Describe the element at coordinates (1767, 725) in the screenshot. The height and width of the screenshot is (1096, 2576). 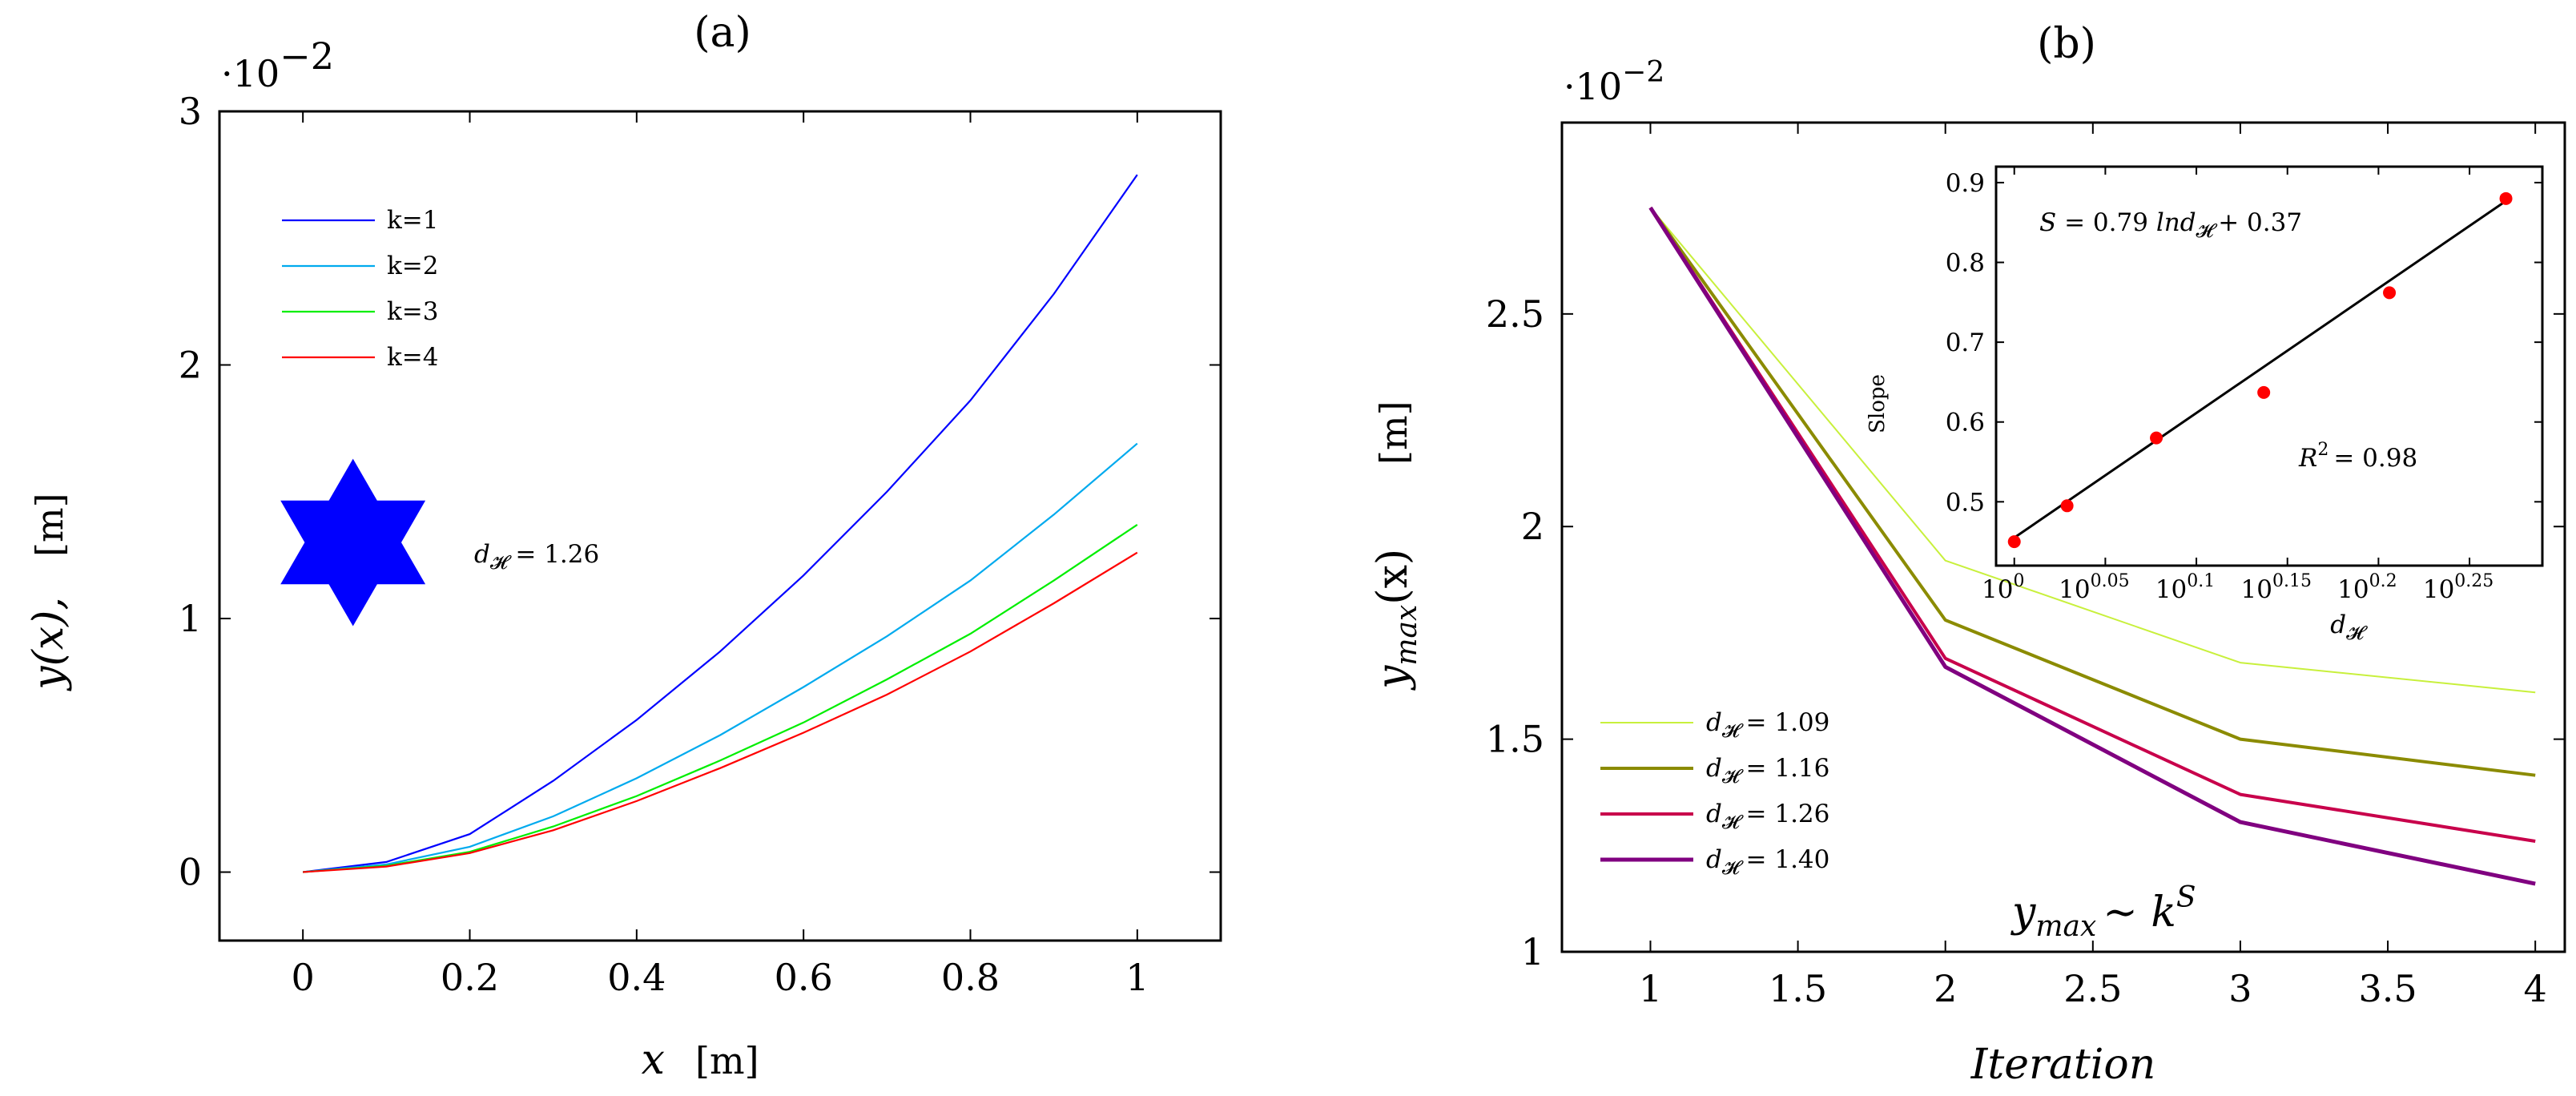
I see `b-legend-label: d𝓗 = 1.09` at that location.